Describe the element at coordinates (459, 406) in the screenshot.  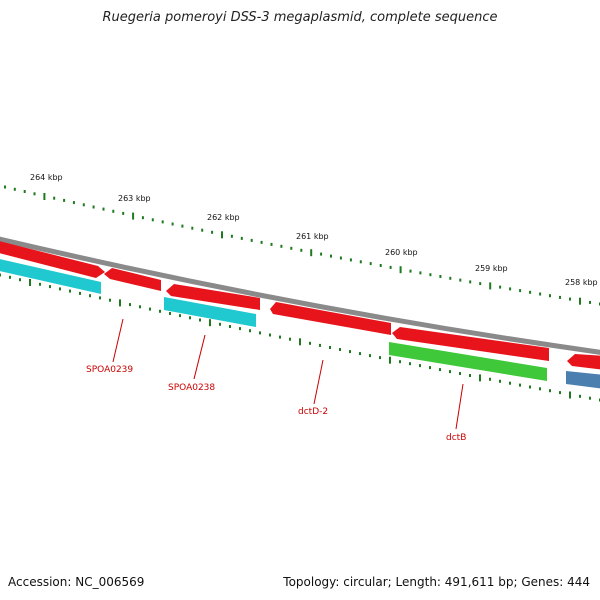
I see `leader-line-dctb` at that location.